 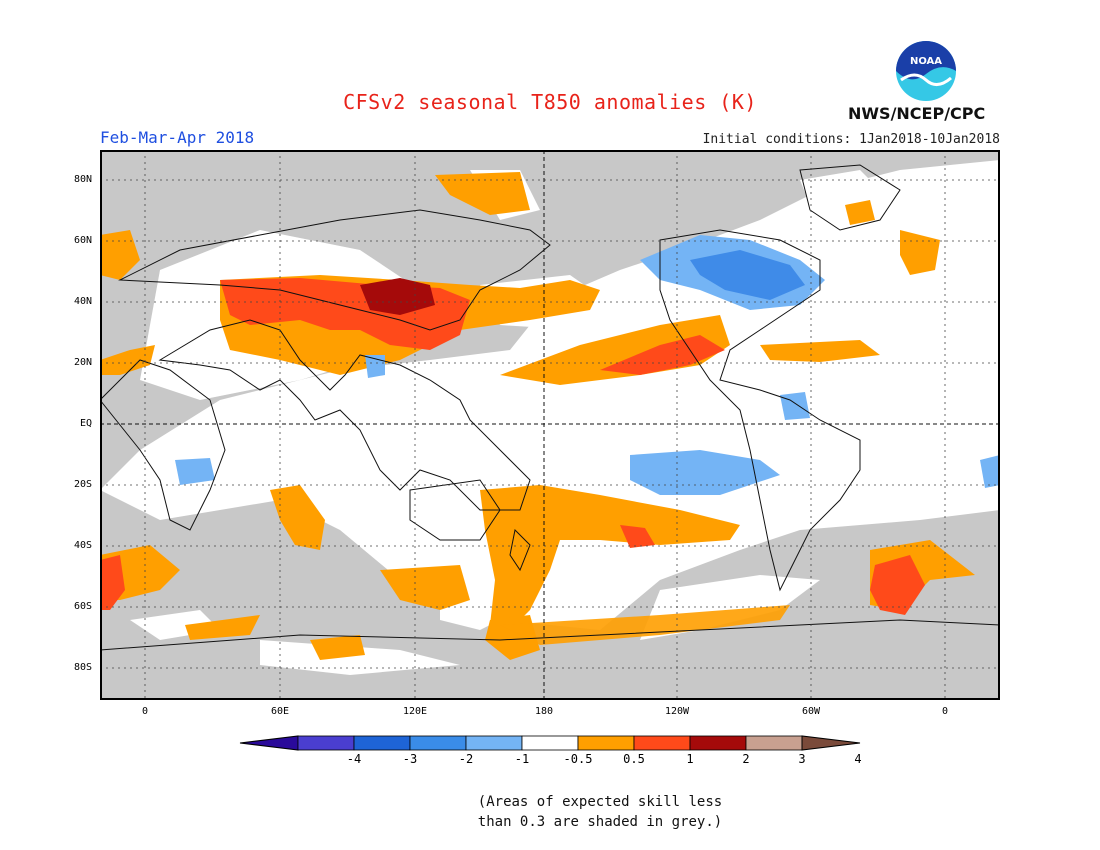 What do you see at coordinates (926, 61) in the screenshot?
I see `logo-text: NOAA` at bounding box center [926, 61].